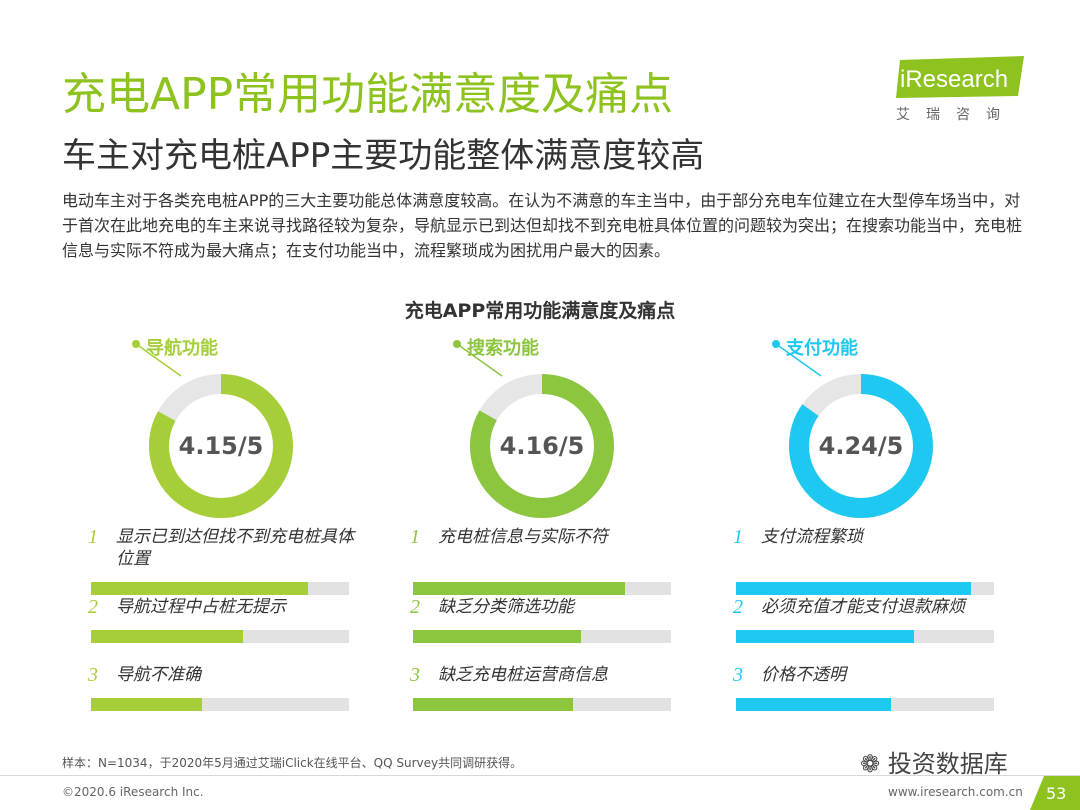 This screenshot has width=1080, height=810. Describe the element at coordinates (523, 537) in the screenshot. I see `pain-label: 充电桩信息与实际不符` at that location.